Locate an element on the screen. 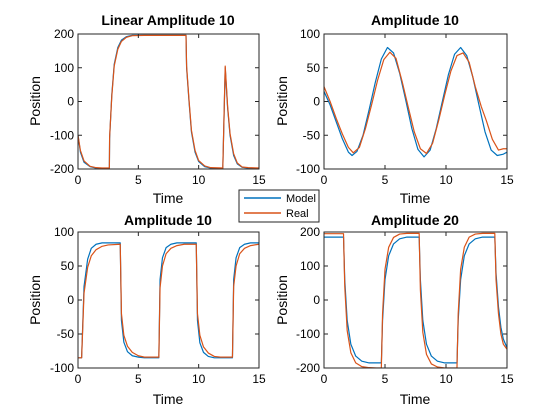  subplot-title: Amplitude 20 is located at coordinates (415, 220).